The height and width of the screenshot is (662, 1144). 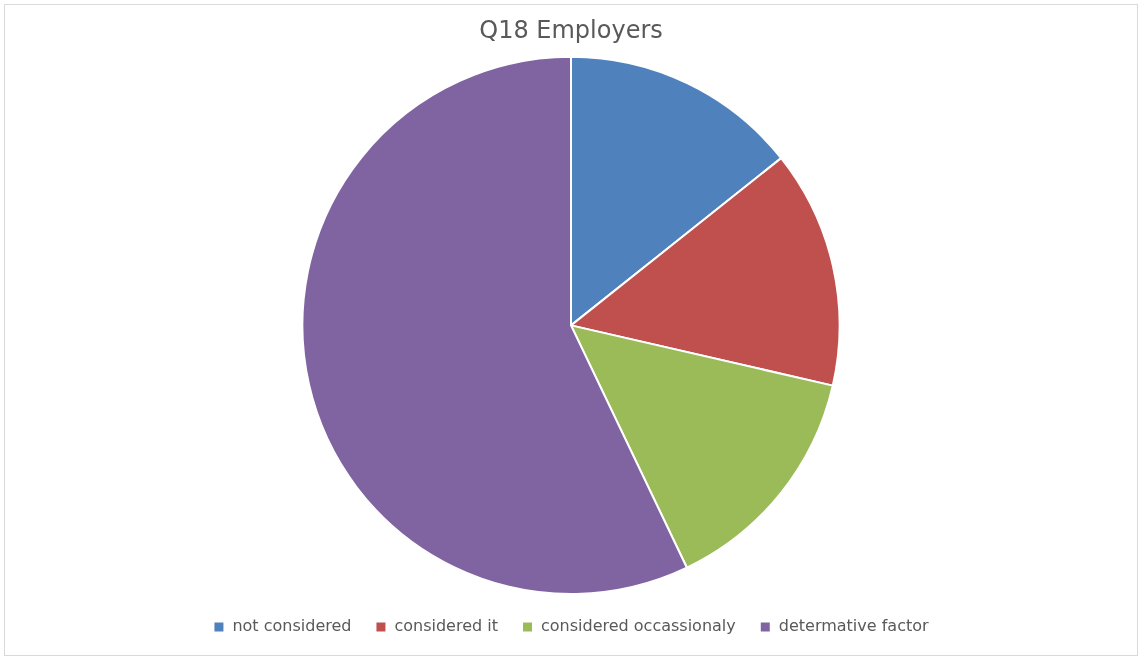 I want to click on legend-label: considered it, so click(x=446, y=626).